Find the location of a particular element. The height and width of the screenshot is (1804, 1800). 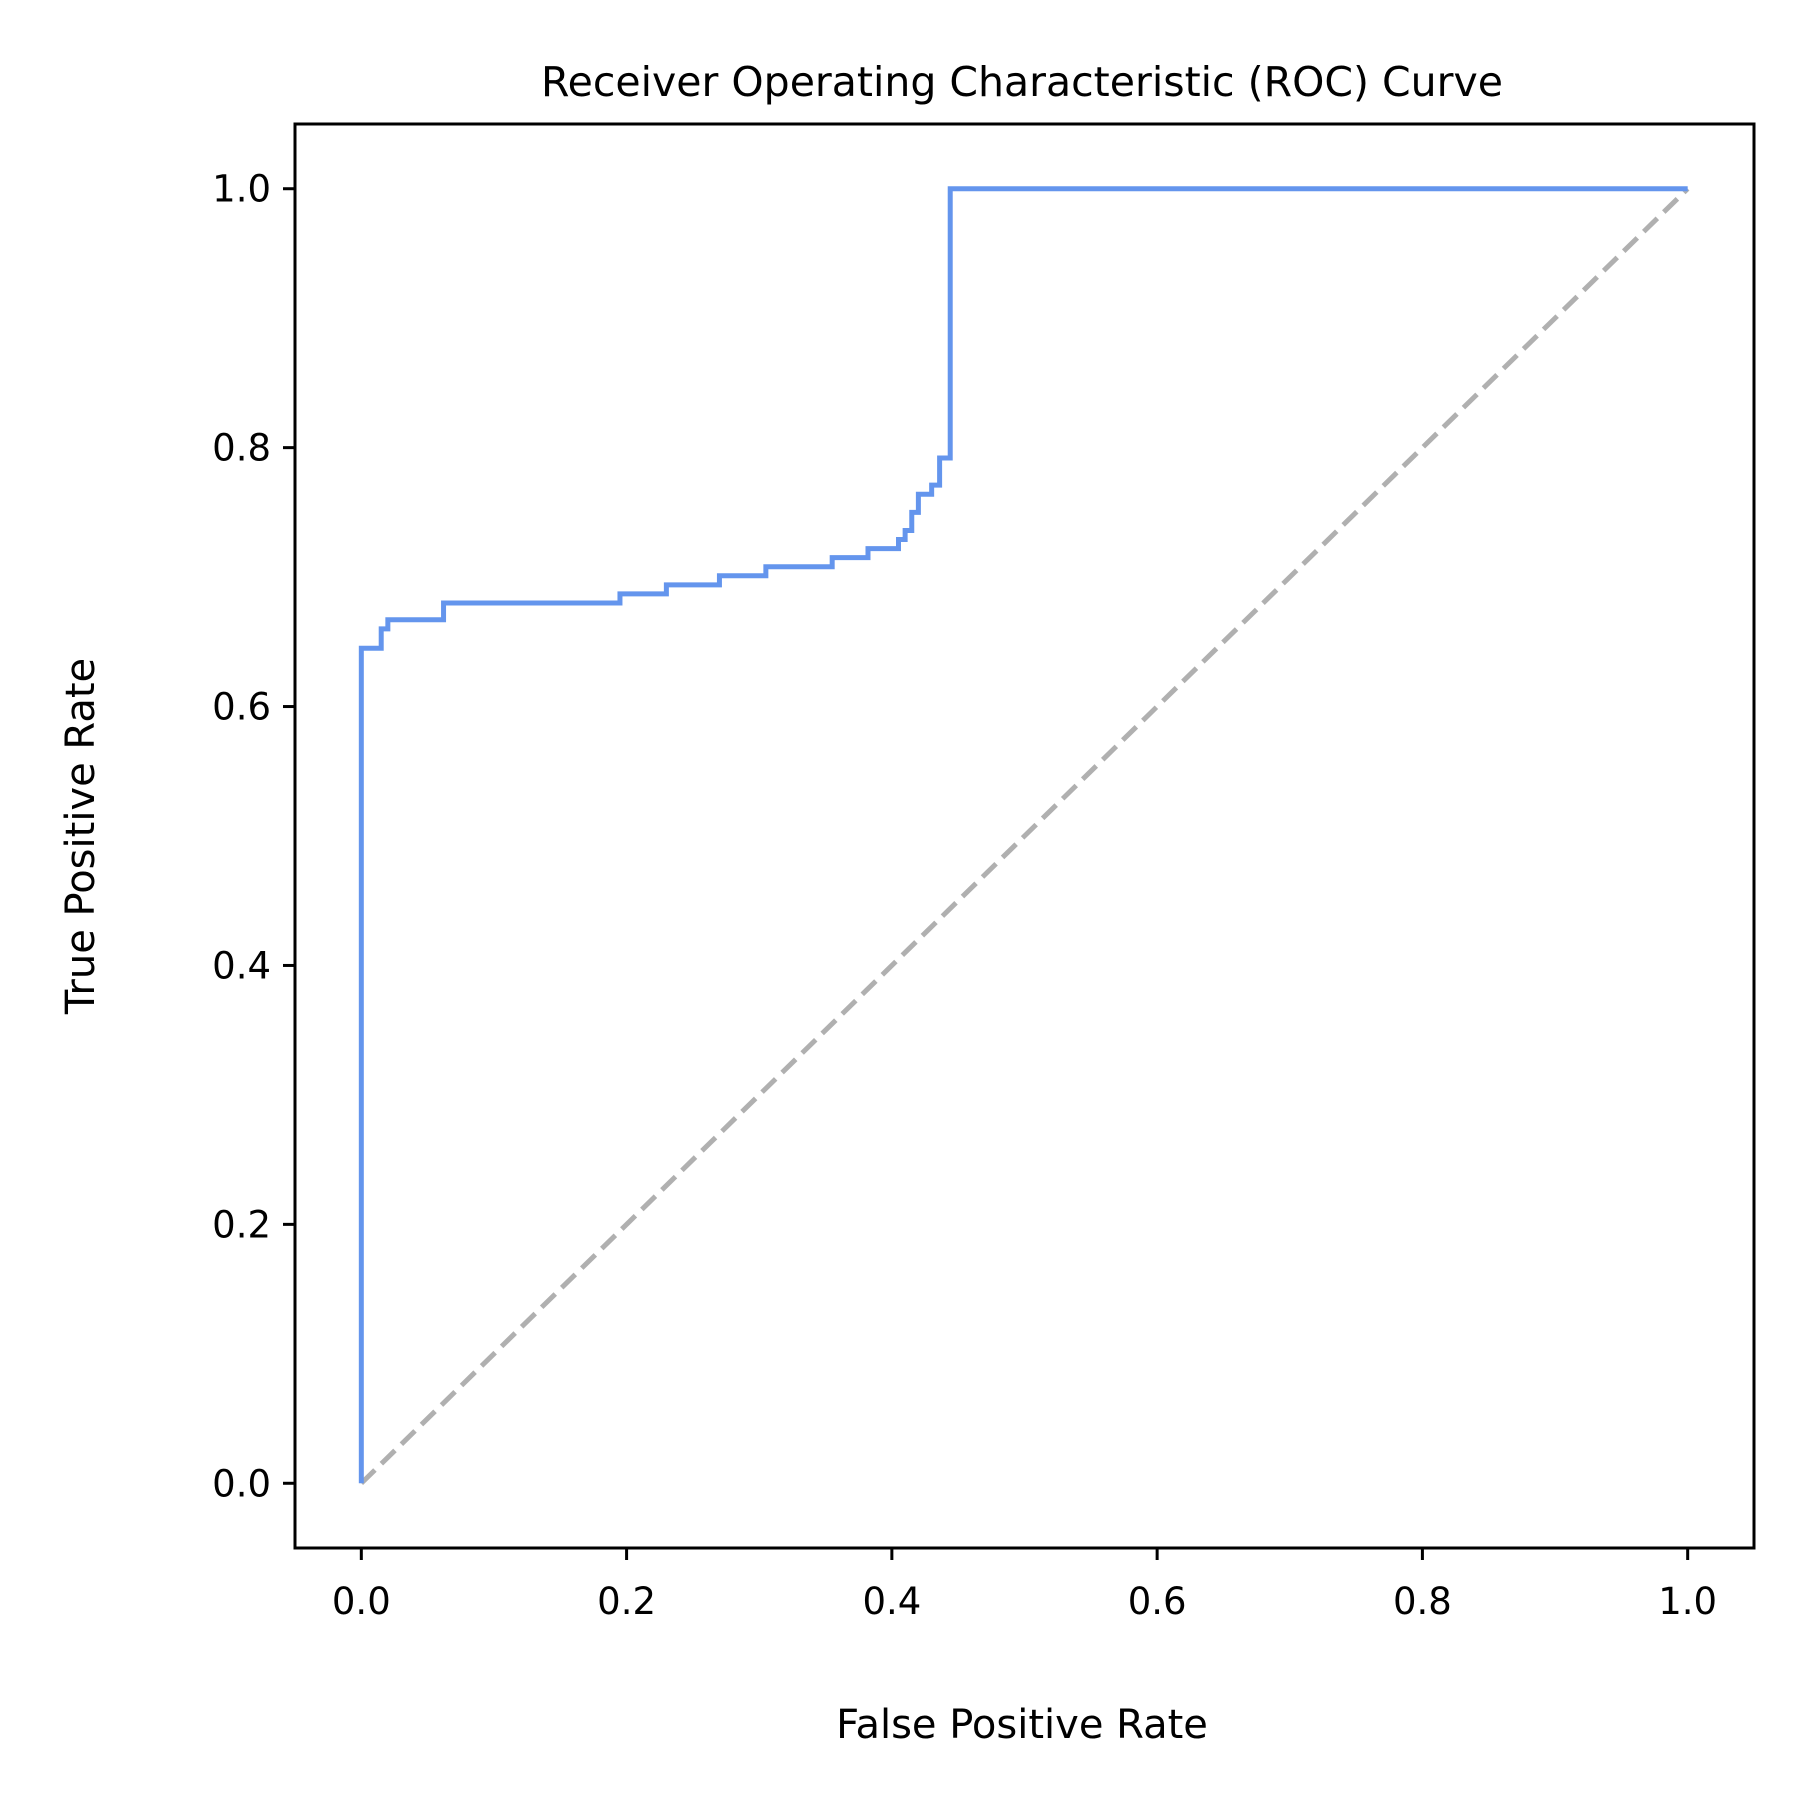

y-tick-label: 0.2 is located at coordinates (241, 1224).